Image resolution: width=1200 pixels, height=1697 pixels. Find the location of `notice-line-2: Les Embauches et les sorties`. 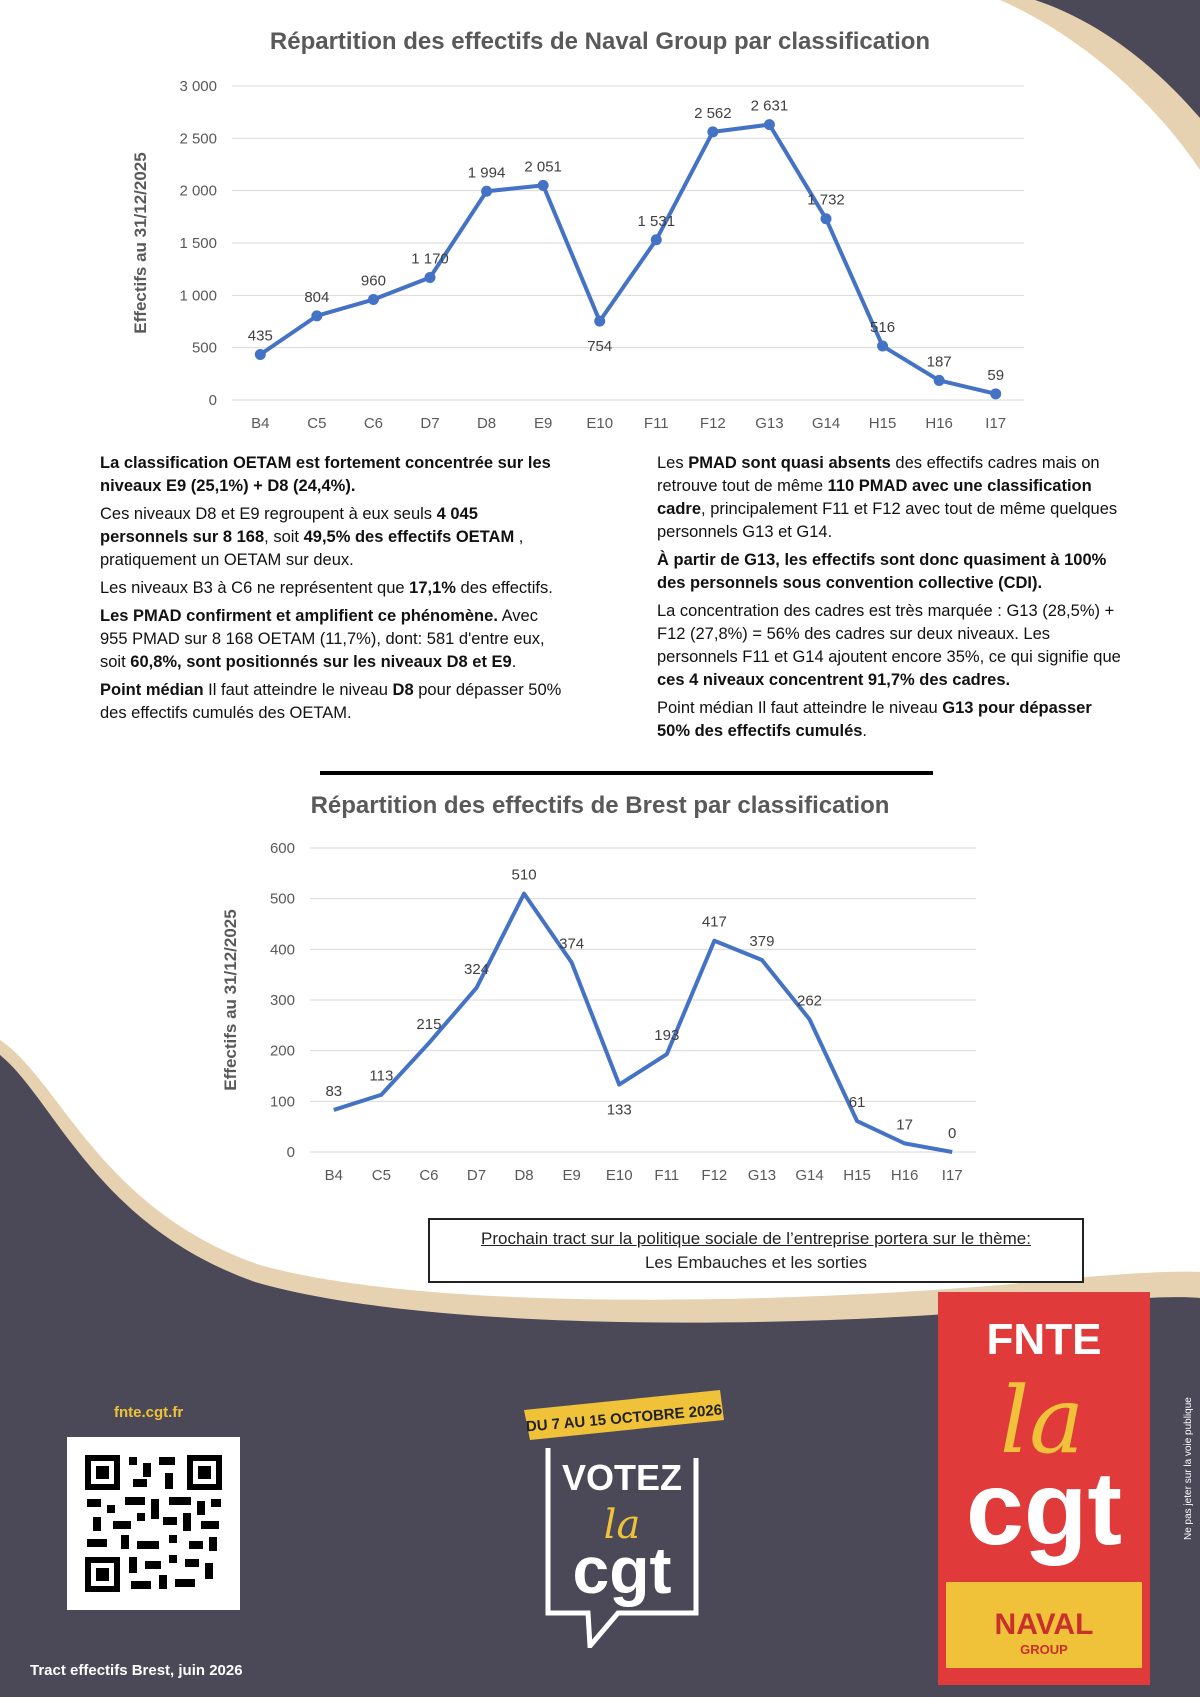

notice-line-2: Les Embauches et les sorties is located at coordinates (756, 1262).